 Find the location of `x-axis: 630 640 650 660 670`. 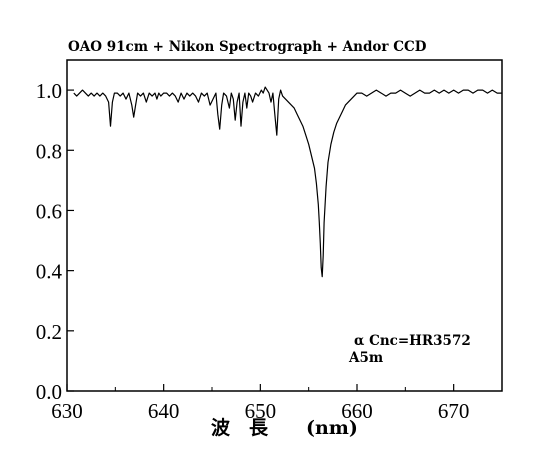

x-axis: 630 640 650 660 670 is located at coordinates (260, 403).